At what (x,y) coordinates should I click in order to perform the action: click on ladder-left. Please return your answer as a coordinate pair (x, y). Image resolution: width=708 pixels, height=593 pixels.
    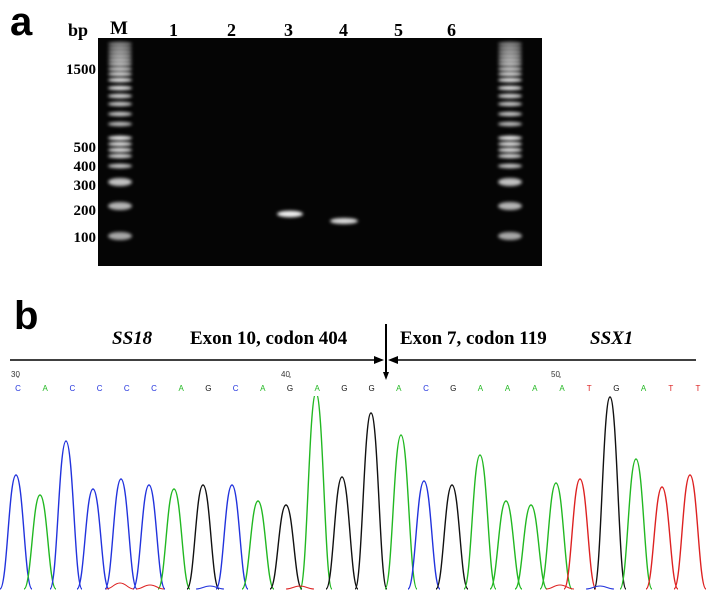
    Looking at the image, I should click on (120, 140).